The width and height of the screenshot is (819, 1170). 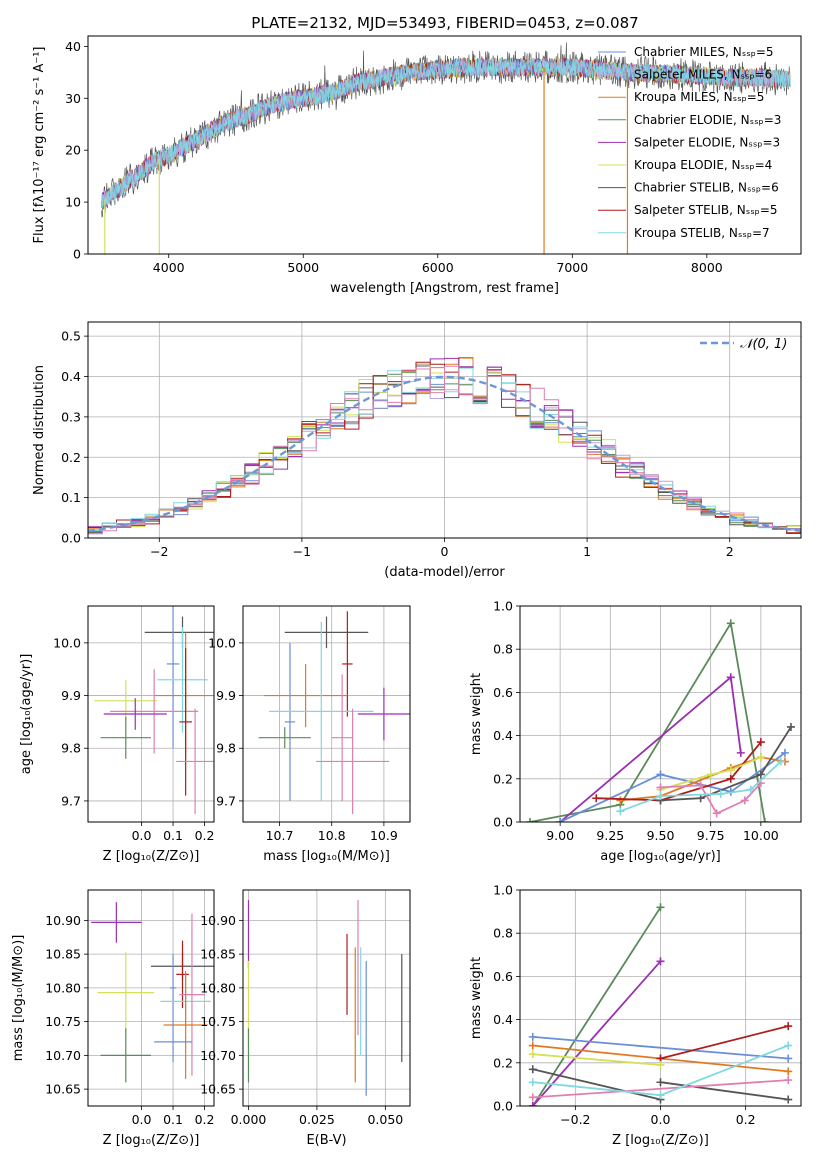 What do you see at coordinates (226, 800) in the screenshot?
I see `y-tick-label: 9.7` at bounding box center [226, 800].